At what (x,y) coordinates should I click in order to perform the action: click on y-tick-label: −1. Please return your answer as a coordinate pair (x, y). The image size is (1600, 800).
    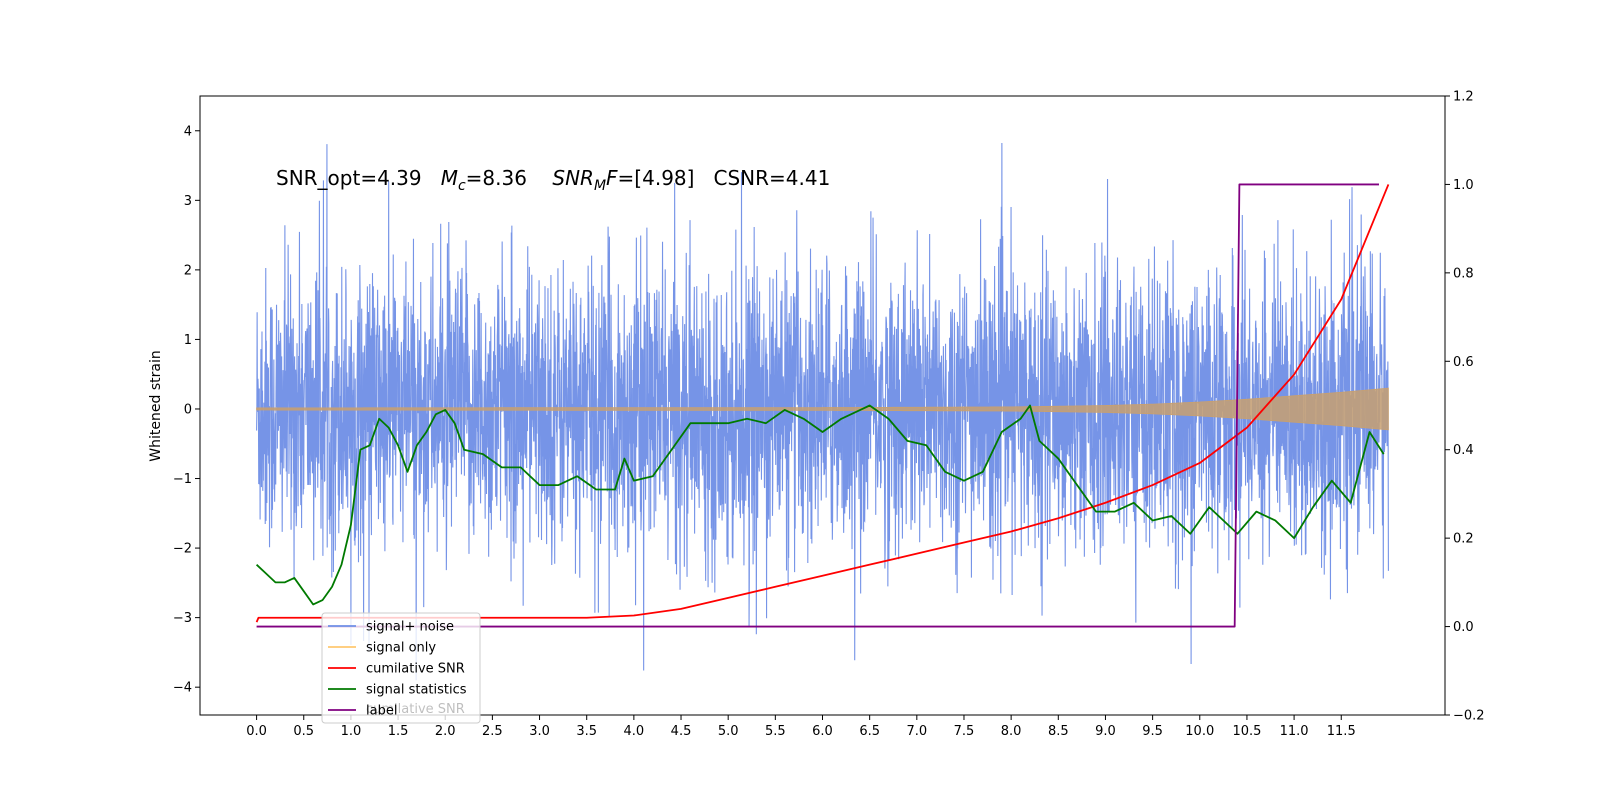
    Looking at the image, I should click on (182, 479).